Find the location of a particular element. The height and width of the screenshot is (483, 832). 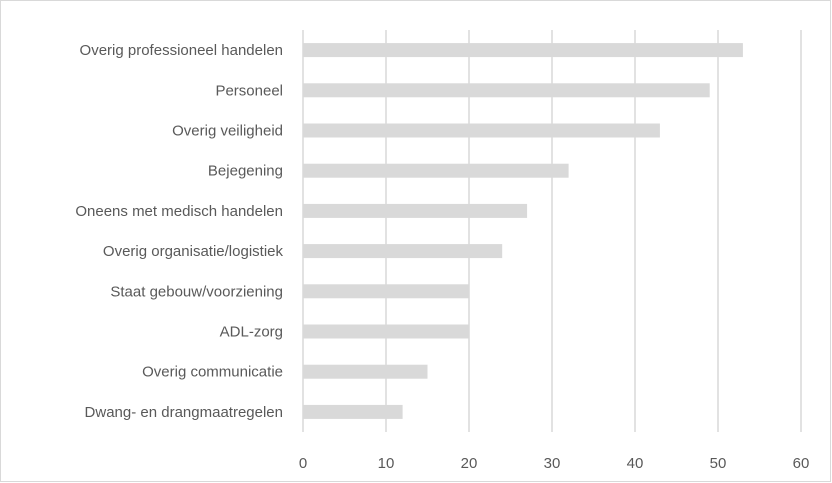

category-label: Overig professioneel handelen is located at coordinates (181, 50).